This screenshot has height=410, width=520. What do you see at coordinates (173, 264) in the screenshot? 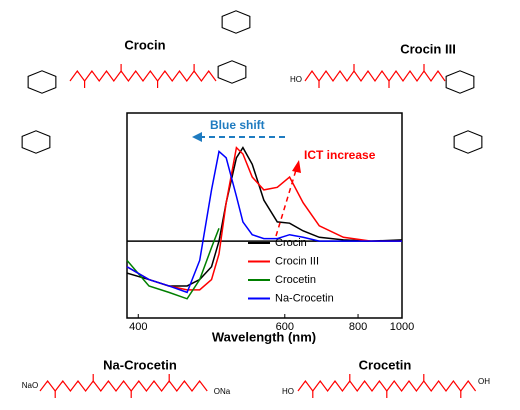
I see `series-line` at bounding box center [173, 264].